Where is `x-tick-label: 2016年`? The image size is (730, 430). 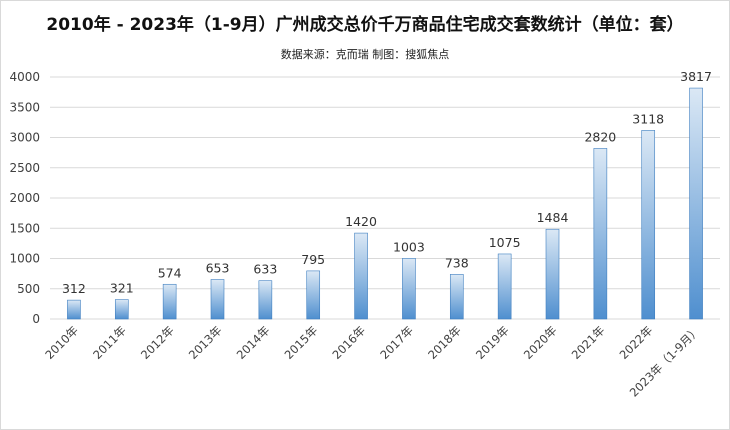
x-tick-label: 2016年 is located at coordinates (348, 342).